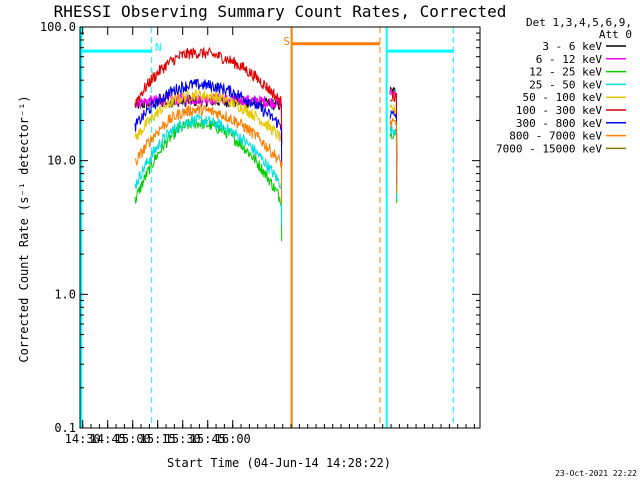  What do you see at coordinates (549, 148) in the screenshot?
I see `legend-entry-label-8: 7000 - 15000 keV` at bounding box center [549, 148].